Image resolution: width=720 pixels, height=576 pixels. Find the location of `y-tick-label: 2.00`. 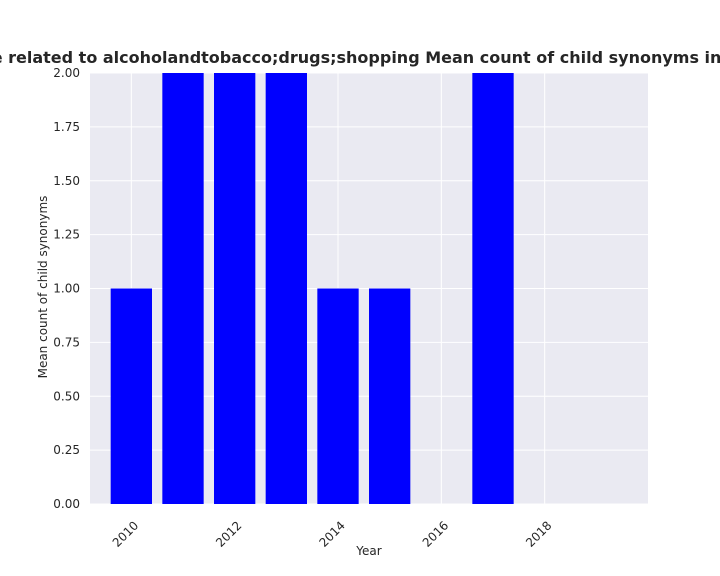

y-tick-label: 2.00 is located at coordinates (66, 73).